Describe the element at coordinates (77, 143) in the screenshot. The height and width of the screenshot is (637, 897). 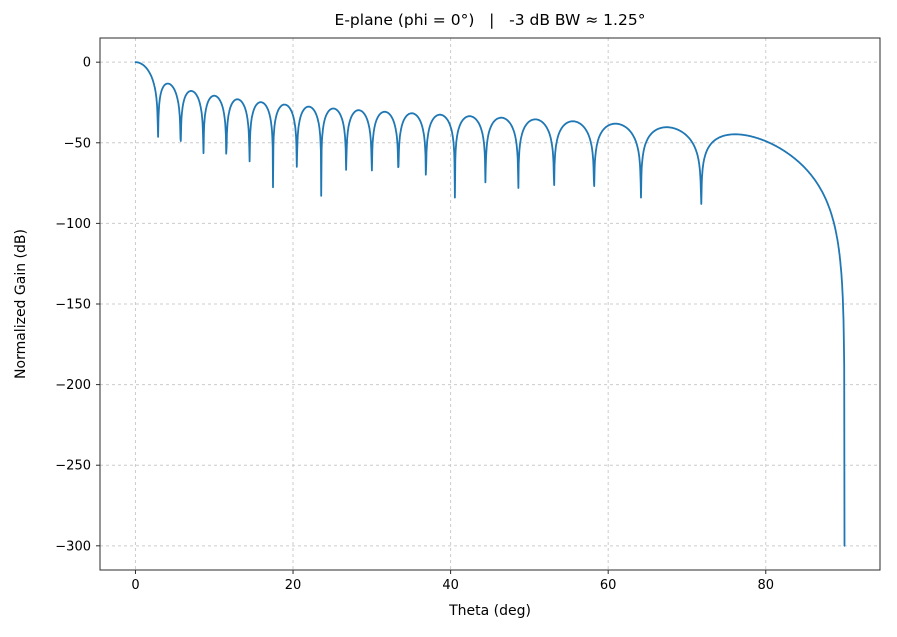
I see `y-tick-label: −50` at that location.